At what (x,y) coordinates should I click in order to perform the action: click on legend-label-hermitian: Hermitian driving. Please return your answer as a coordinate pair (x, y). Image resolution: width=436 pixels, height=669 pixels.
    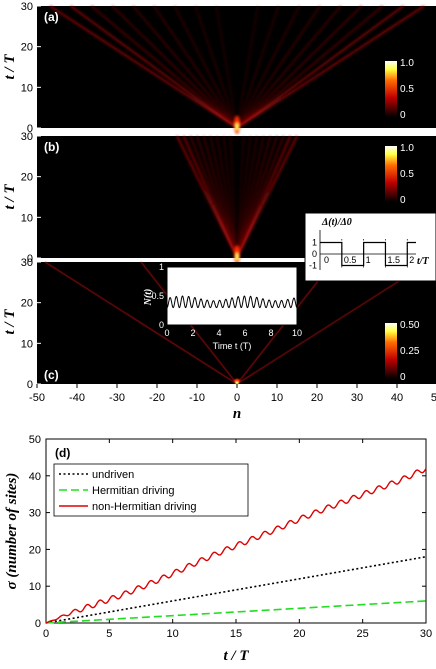
    Looking at the image, I should click on (133, 491).